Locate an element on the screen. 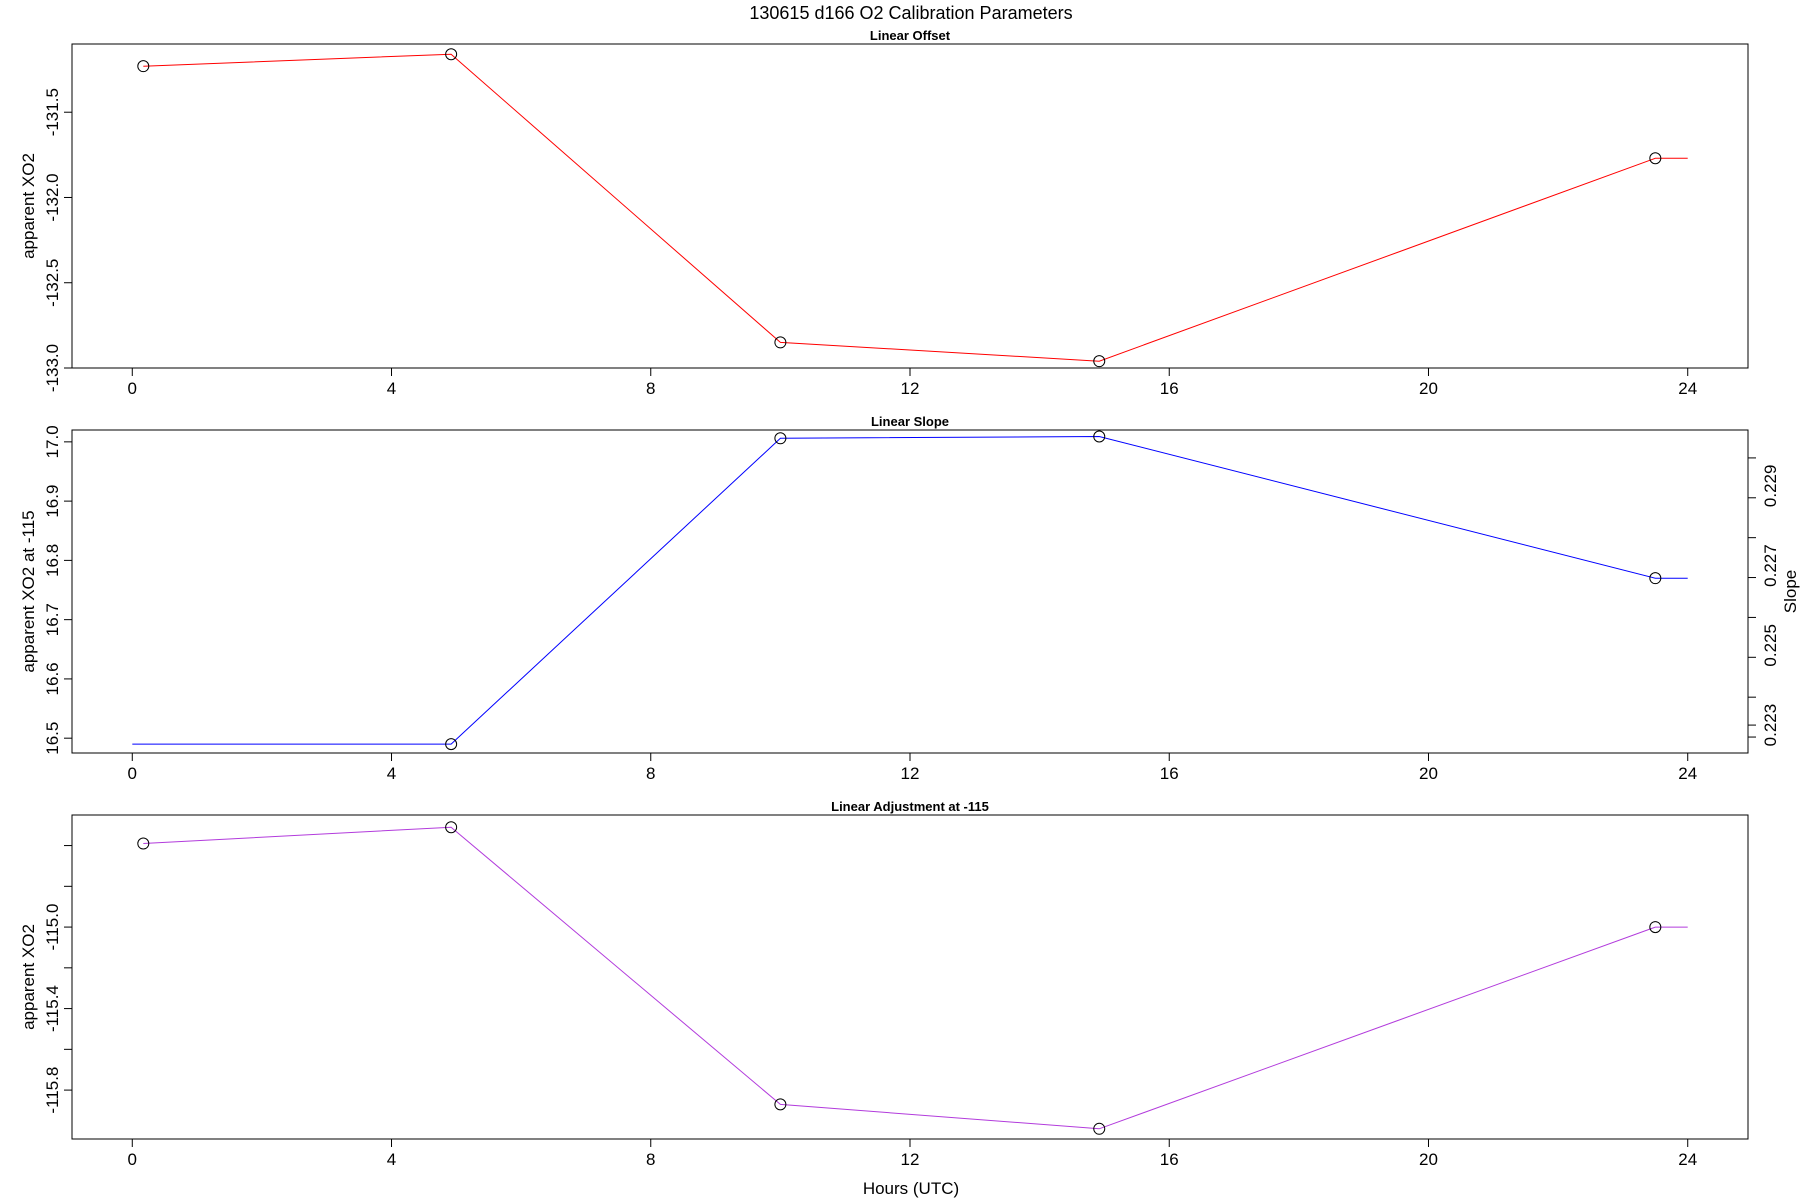 This screenshot has height=1200, width=1800. y-tick-label: 16.7 is located at coordinates (52, 619).